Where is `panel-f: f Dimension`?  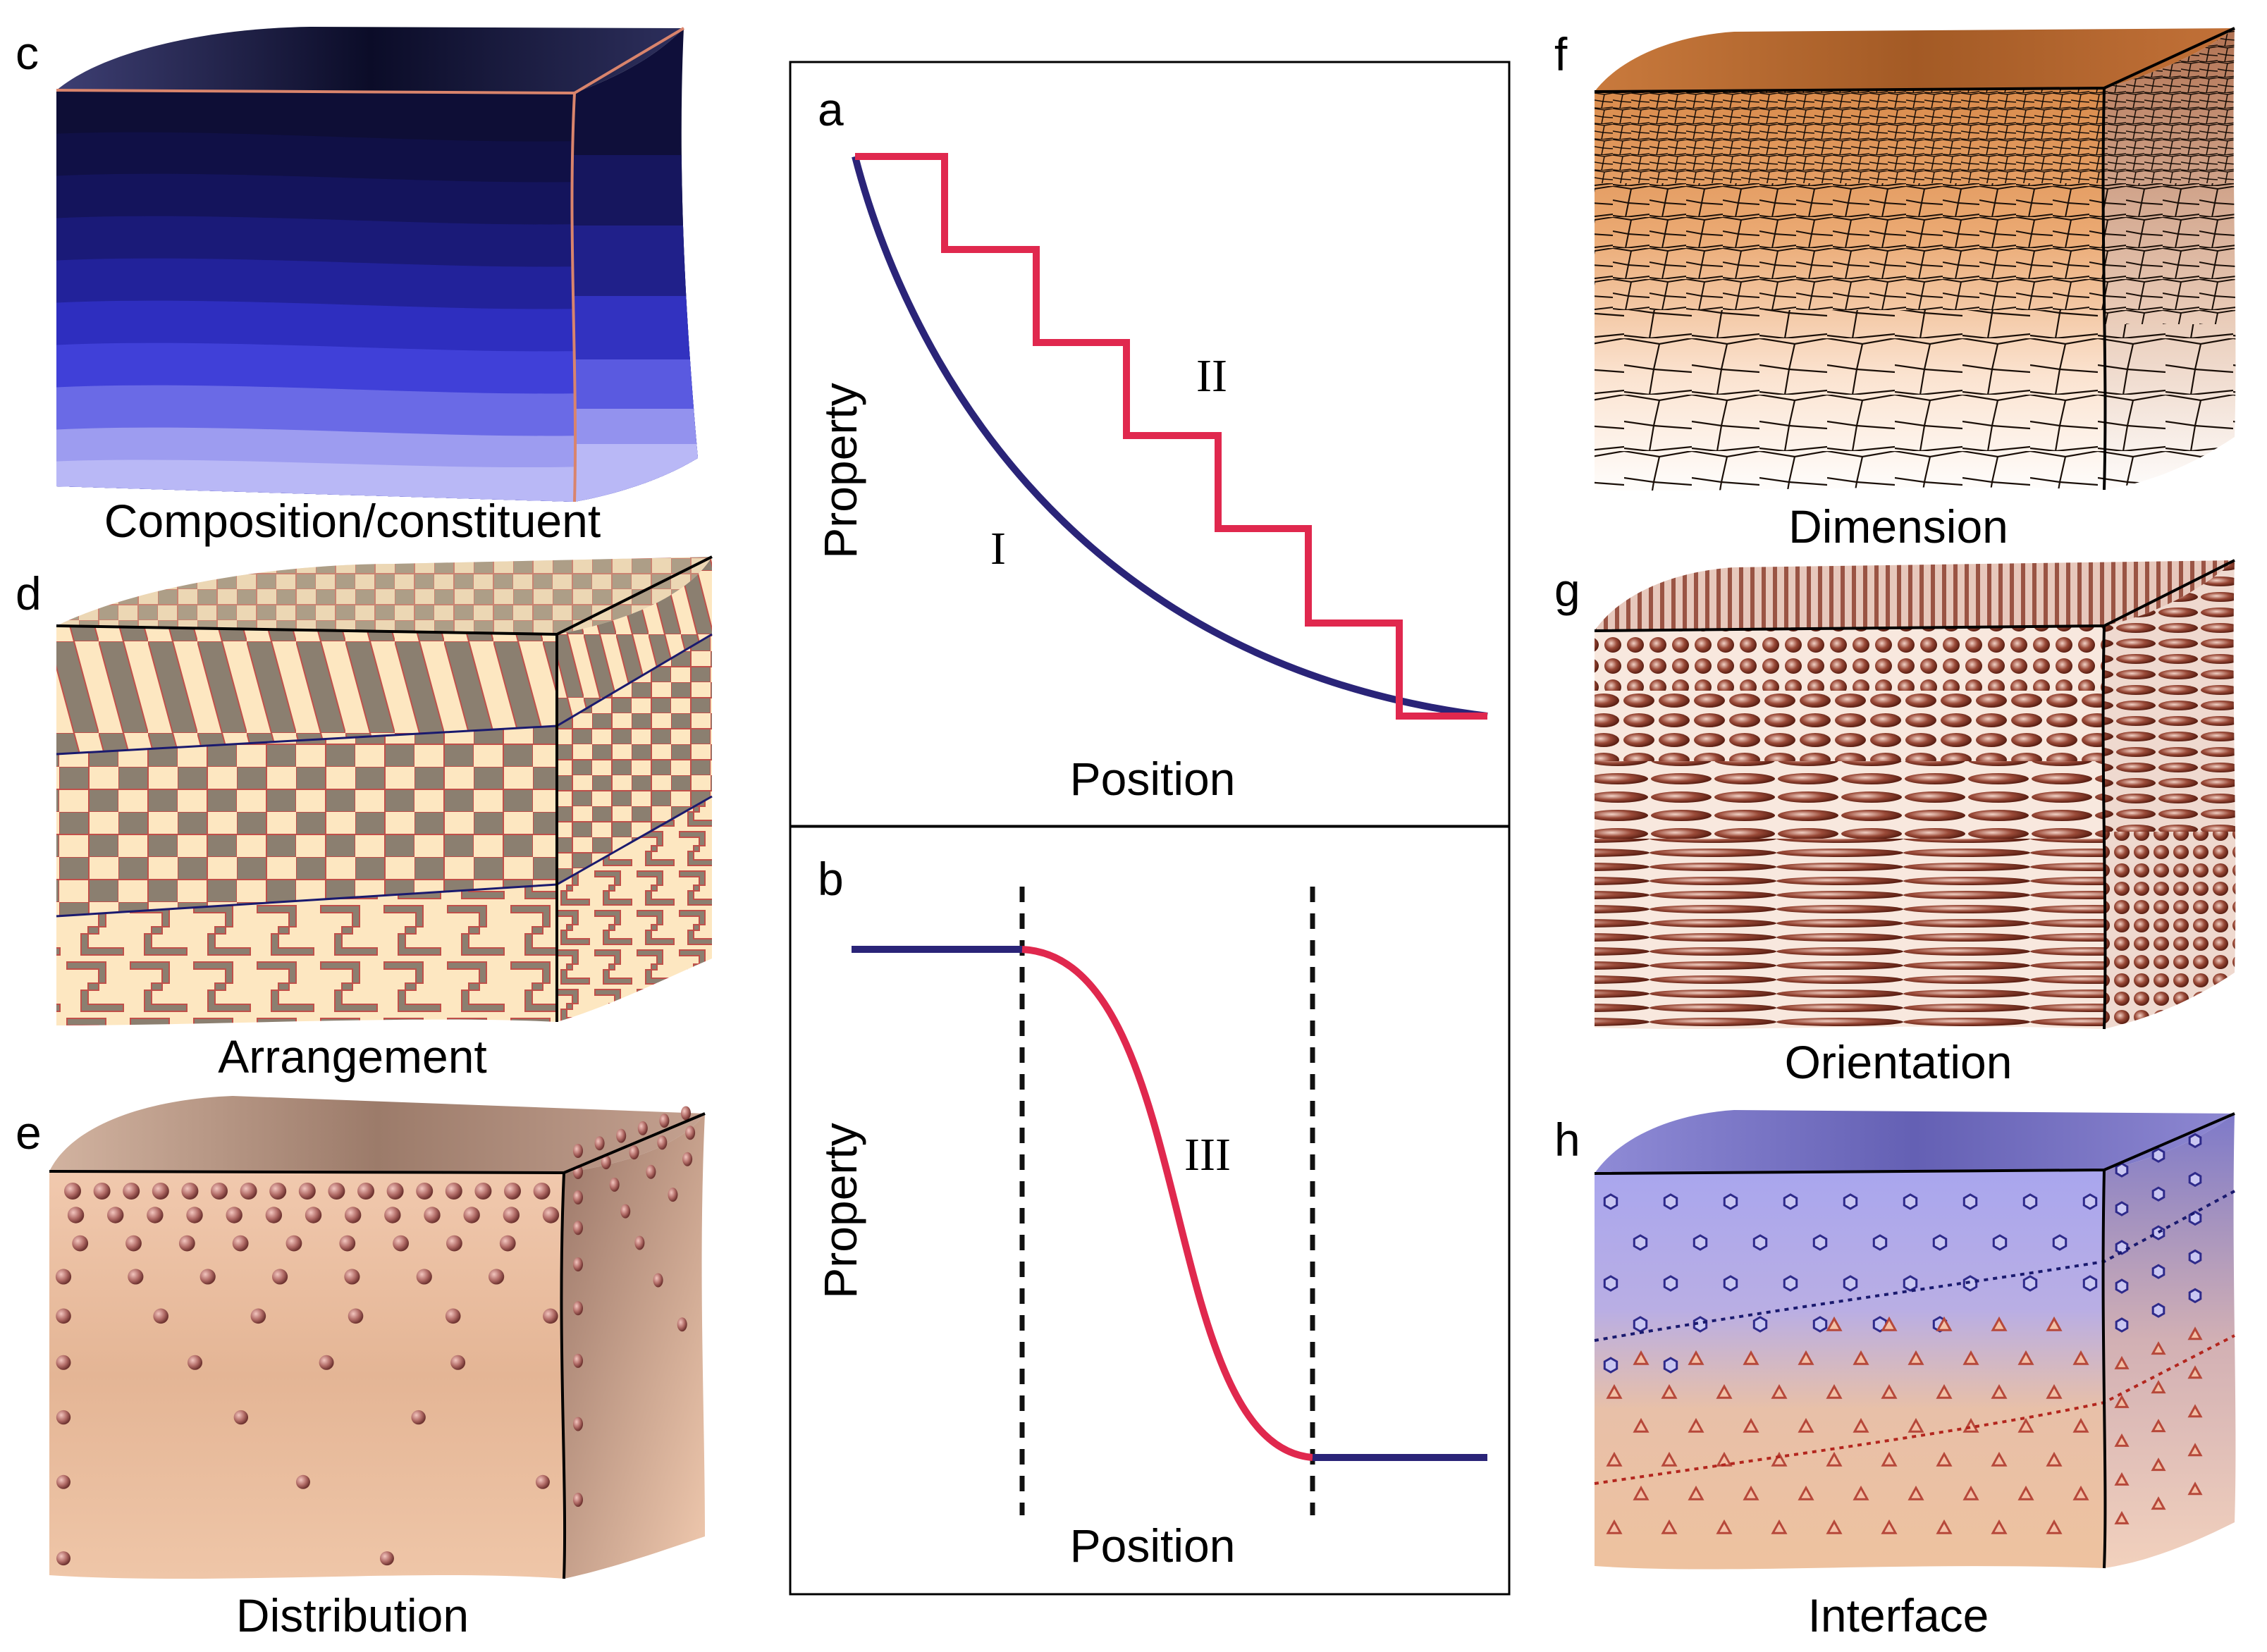 panel-f: f Dimension is located at coordinates (1895, 290).